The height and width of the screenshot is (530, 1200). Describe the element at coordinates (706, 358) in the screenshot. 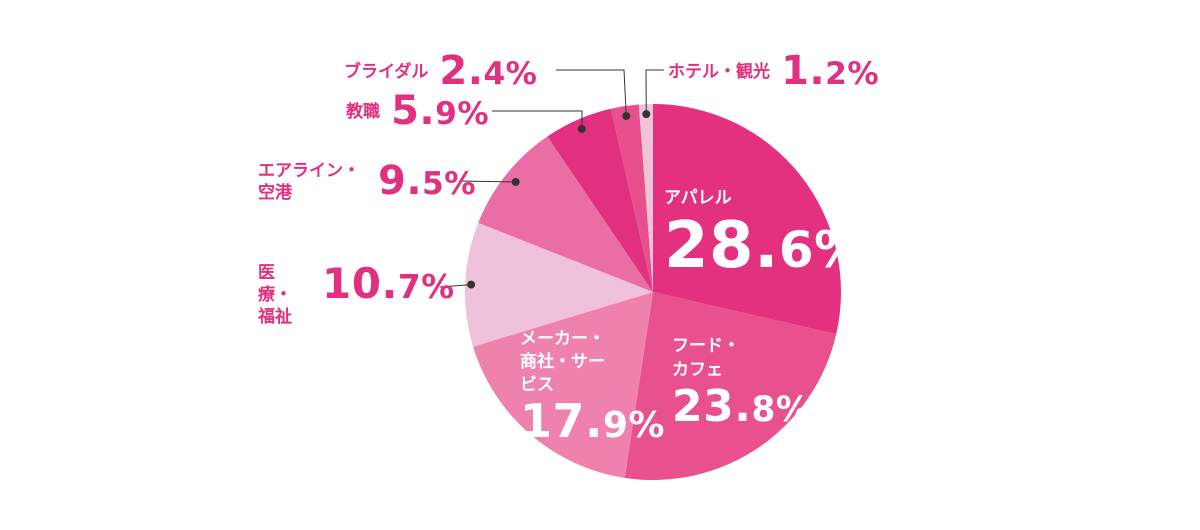

I see `label-food-cafe-name: フード・カフェ` at that location.